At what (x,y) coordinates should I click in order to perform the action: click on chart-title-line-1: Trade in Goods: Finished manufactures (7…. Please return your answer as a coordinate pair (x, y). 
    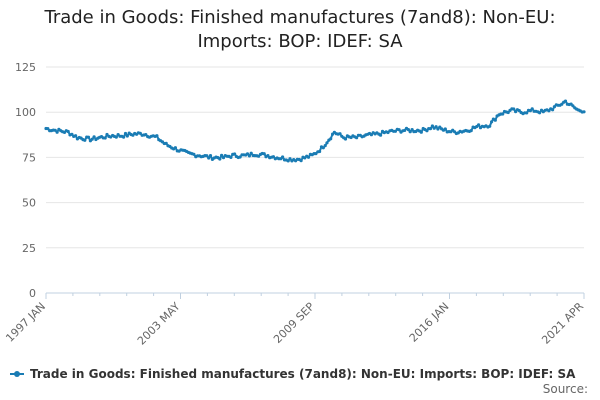
    Looking at the image, I should click on (300, 17).